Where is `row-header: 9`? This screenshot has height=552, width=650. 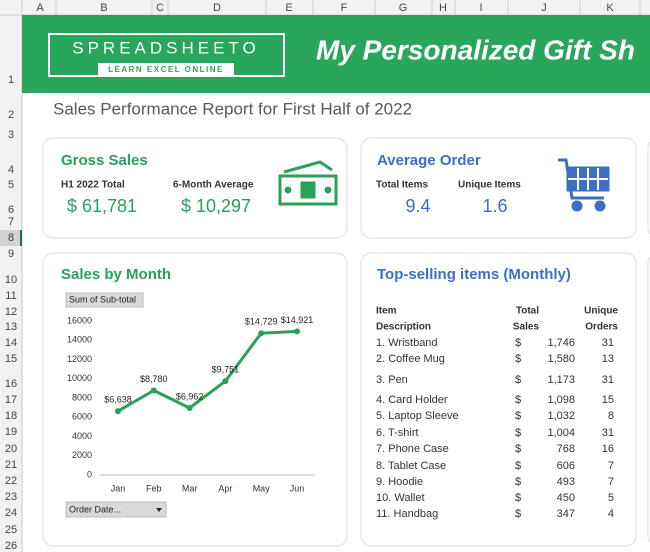
row-header: 9 is located at coordinates (11, 254).